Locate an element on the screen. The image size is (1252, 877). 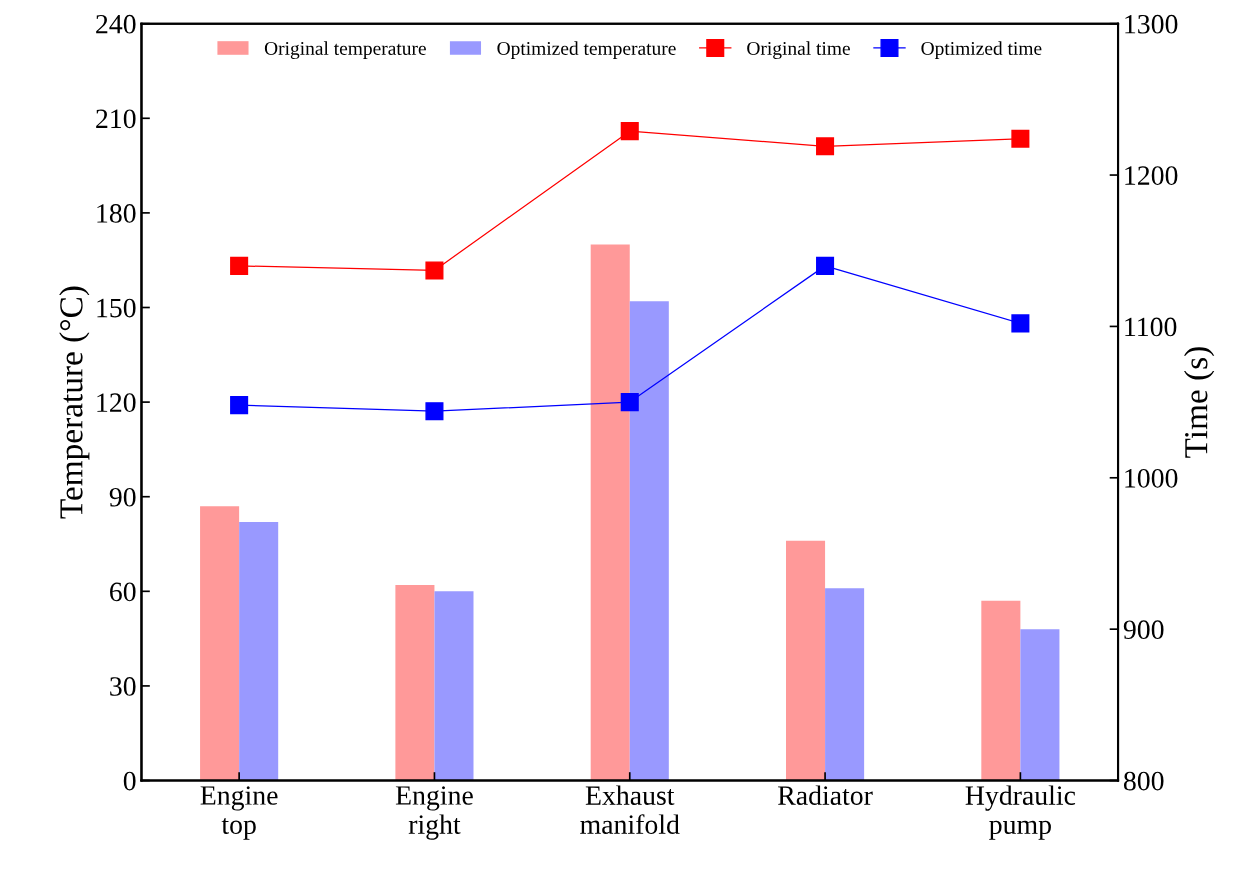
x-tick-label: Exhaust manifold is located at coordinates (630, 809).